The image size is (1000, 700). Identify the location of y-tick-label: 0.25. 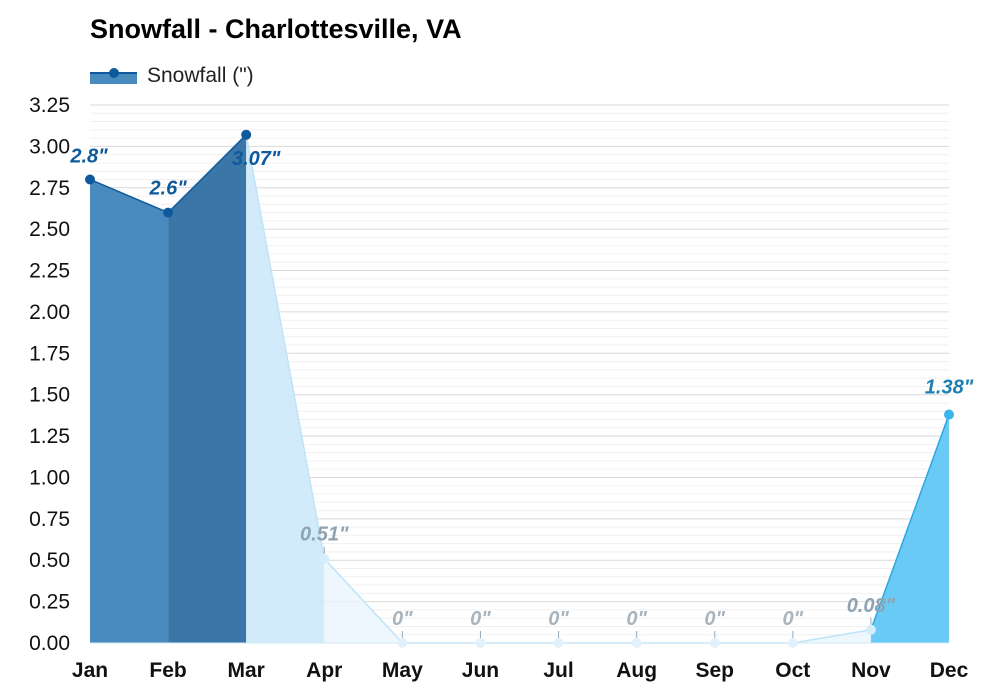
(49, 602).